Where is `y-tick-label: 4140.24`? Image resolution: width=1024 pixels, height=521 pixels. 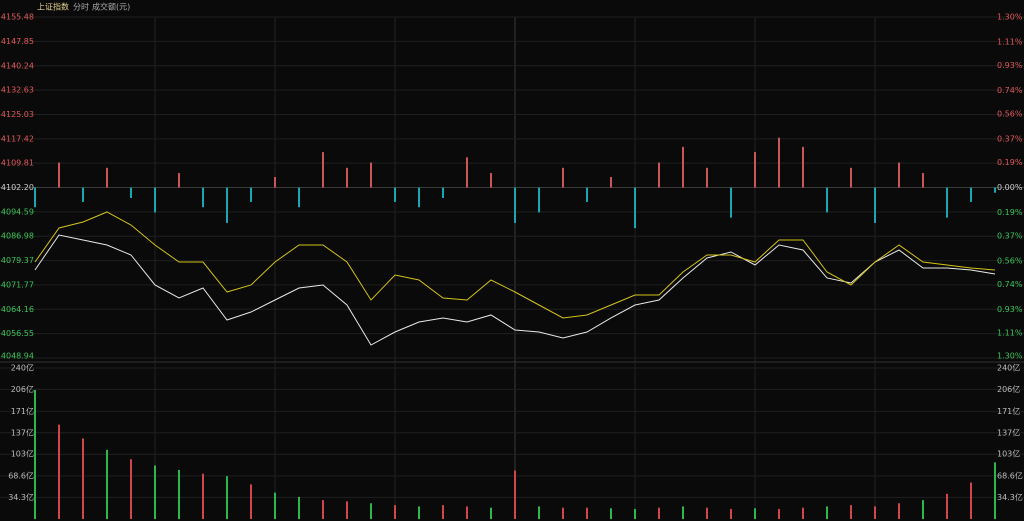
y-tick-label: 4140.24 is located at coordinates (17, 65).